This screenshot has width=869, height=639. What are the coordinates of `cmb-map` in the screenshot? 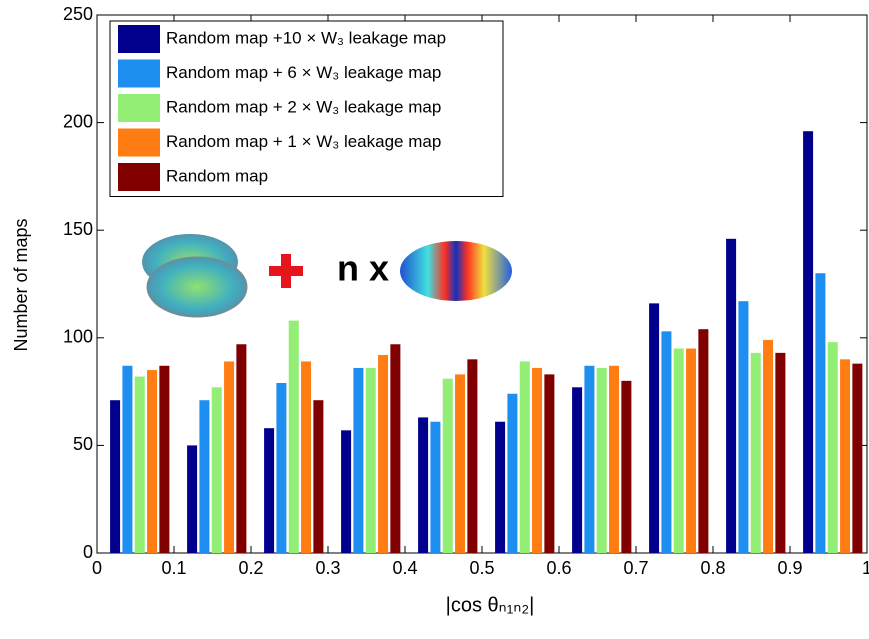 It's located at (197, 287).